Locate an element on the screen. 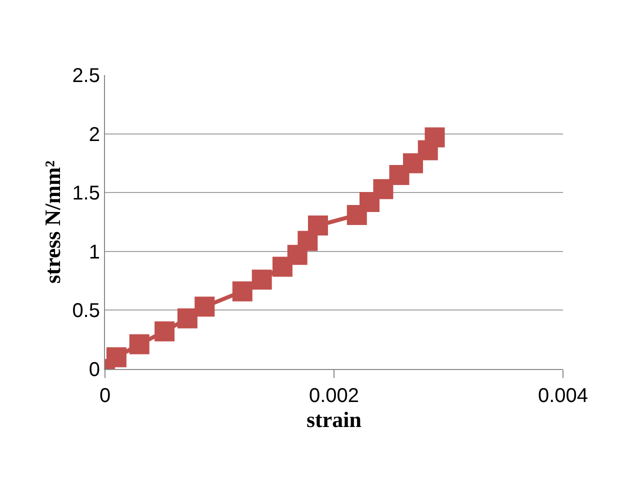 This screenshot has width=628, height=477. y-tick-label: 1.5 is located at coordinates (86, 193).